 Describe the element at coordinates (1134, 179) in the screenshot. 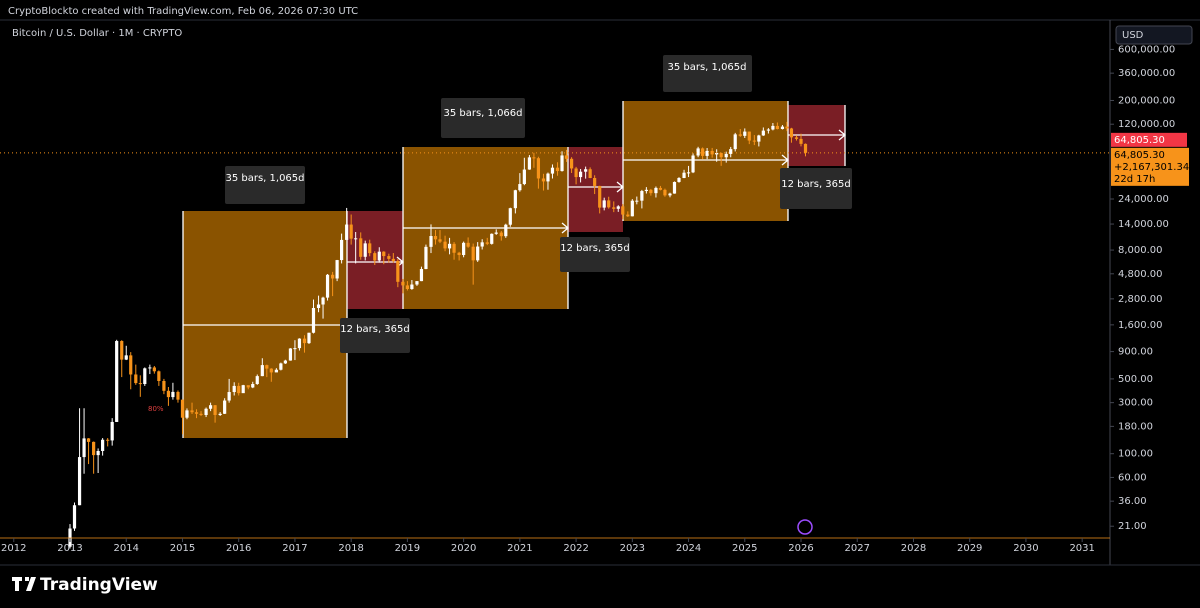

I see `countdown: 22d 17h` at that location.